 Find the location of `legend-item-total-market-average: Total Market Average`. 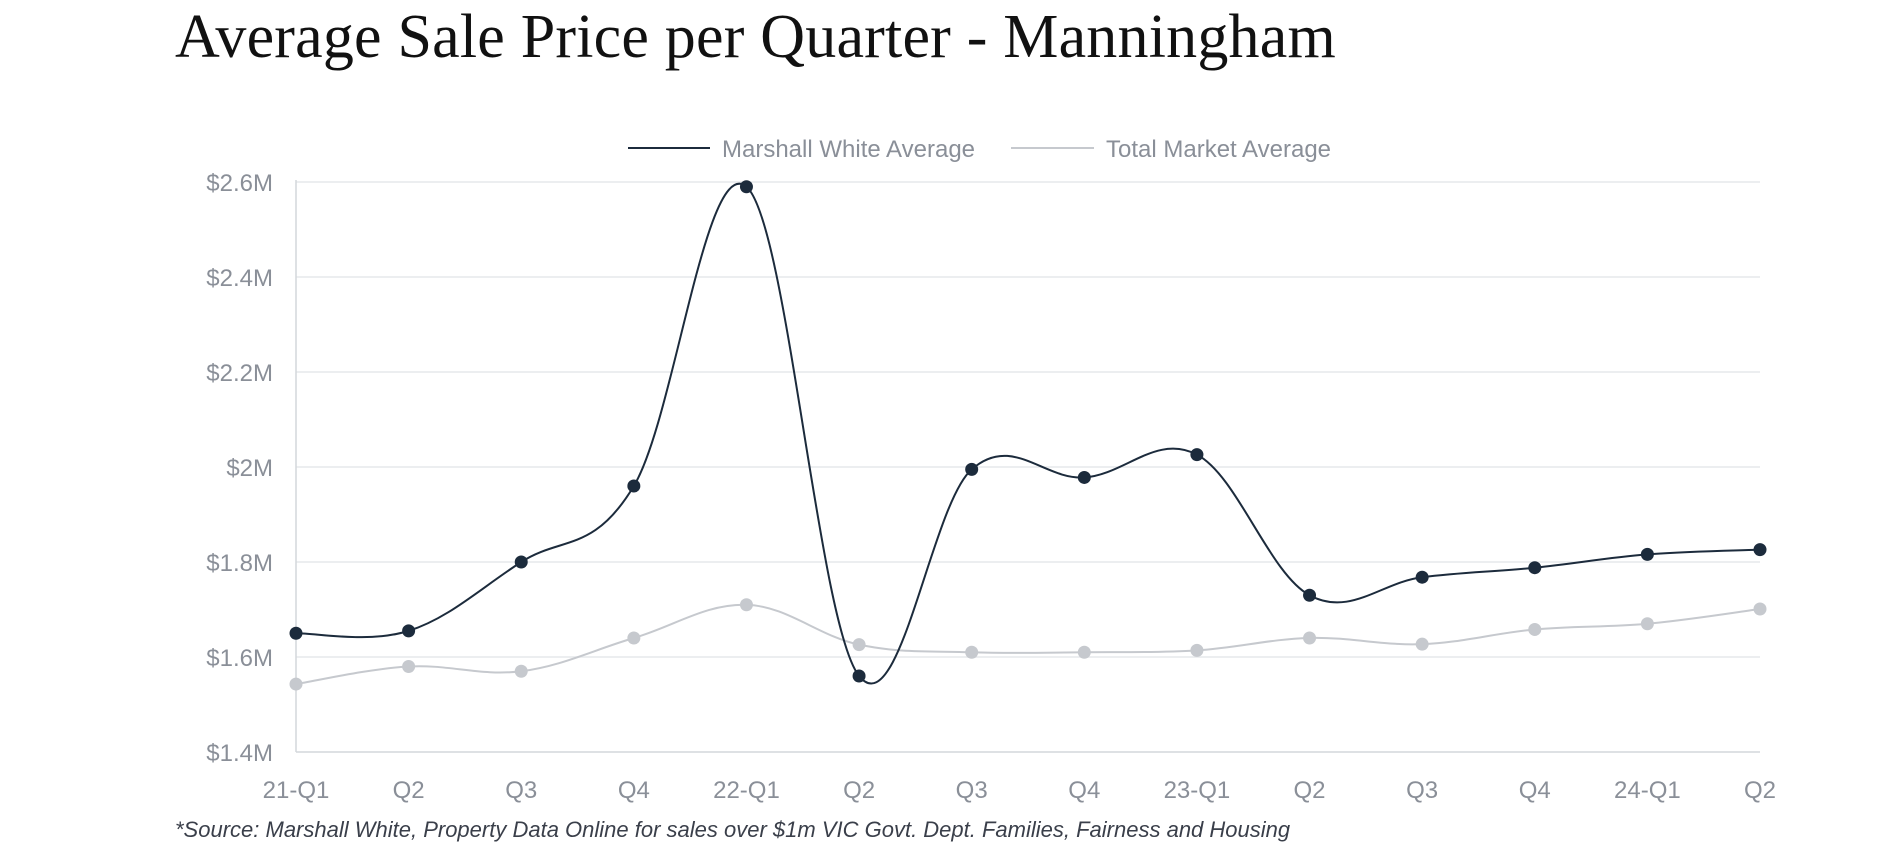

legend-item-total-market-average: Total Market Average is located at coordinates (1171, 149).